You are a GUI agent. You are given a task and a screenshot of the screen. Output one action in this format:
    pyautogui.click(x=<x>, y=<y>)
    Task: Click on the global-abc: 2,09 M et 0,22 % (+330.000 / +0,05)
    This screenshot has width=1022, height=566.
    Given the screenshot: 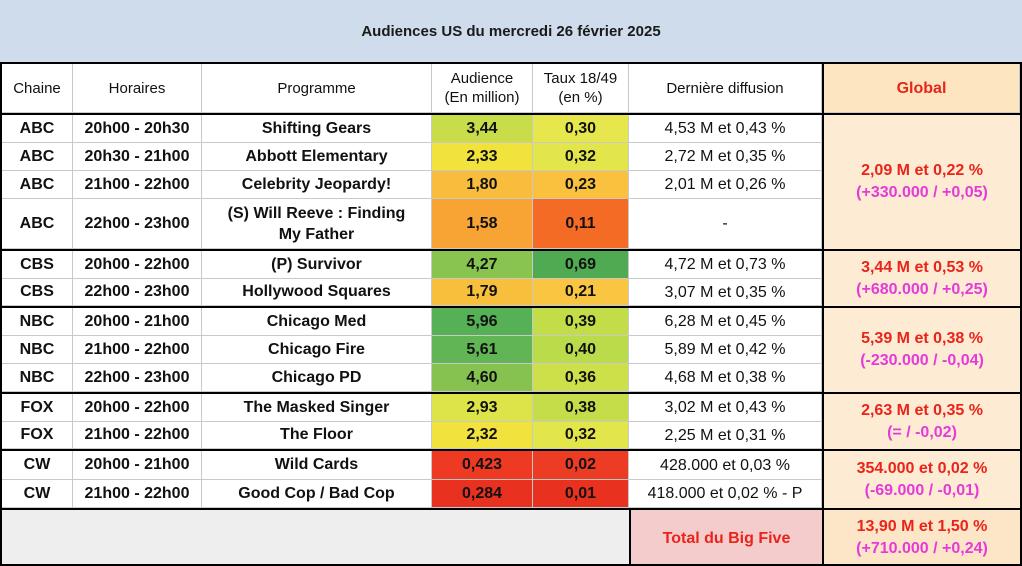 What is the action you would take?
    pyautogui.click(x=922, y=182)
    